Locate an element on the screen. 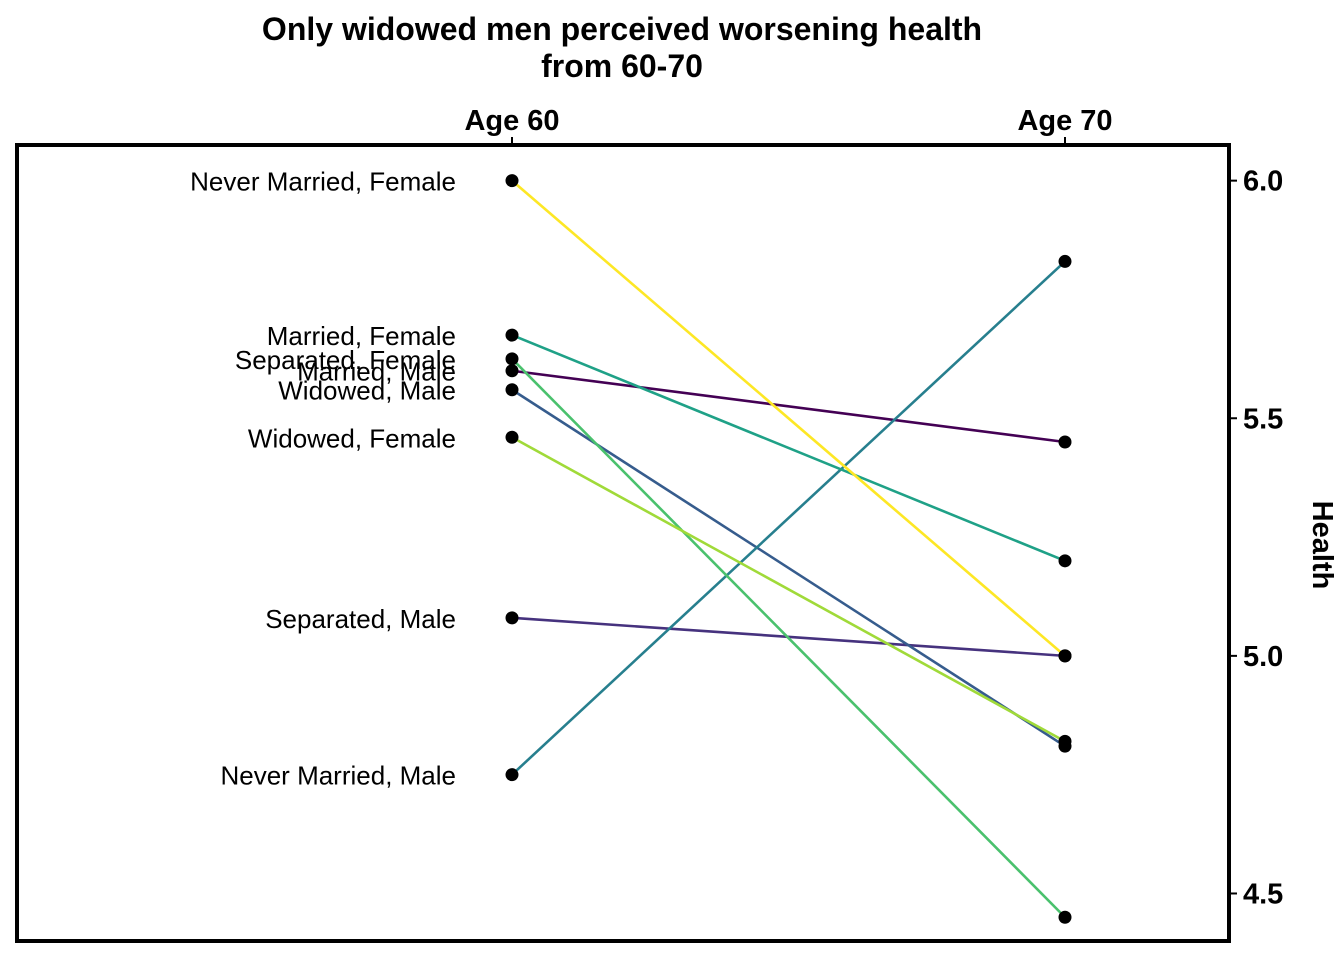  point-age-70-separated-female is located at coordinates (1065, 917).